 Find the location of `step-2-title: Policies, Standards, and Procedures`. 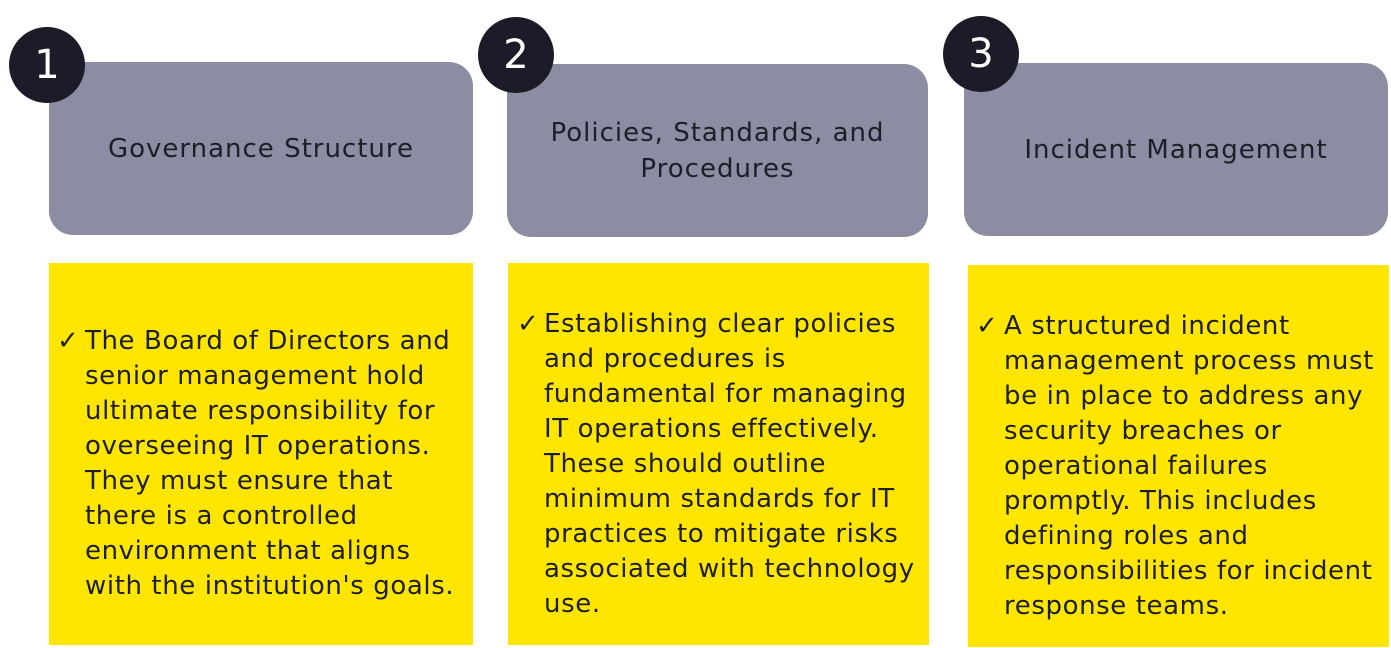

step-2-title: Policies, Standards, and Procedures is located at coordinates (718, 151).